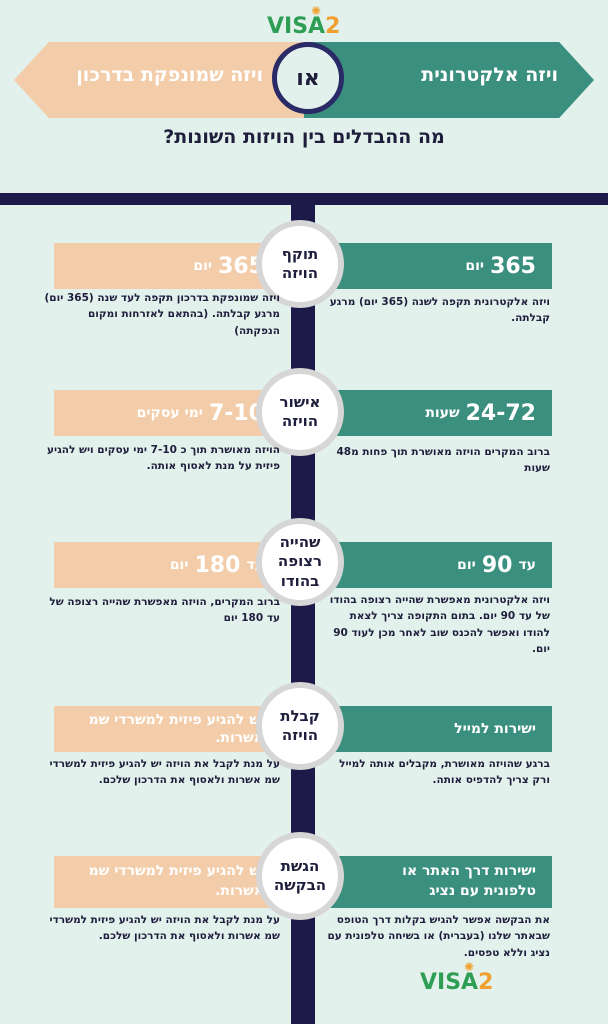  What do you see at coordinates (169, 75) in the screenshot?
I see `passport-visa-label: ויזה שמונפקת בדרכון` at bounding box center [169, 75].